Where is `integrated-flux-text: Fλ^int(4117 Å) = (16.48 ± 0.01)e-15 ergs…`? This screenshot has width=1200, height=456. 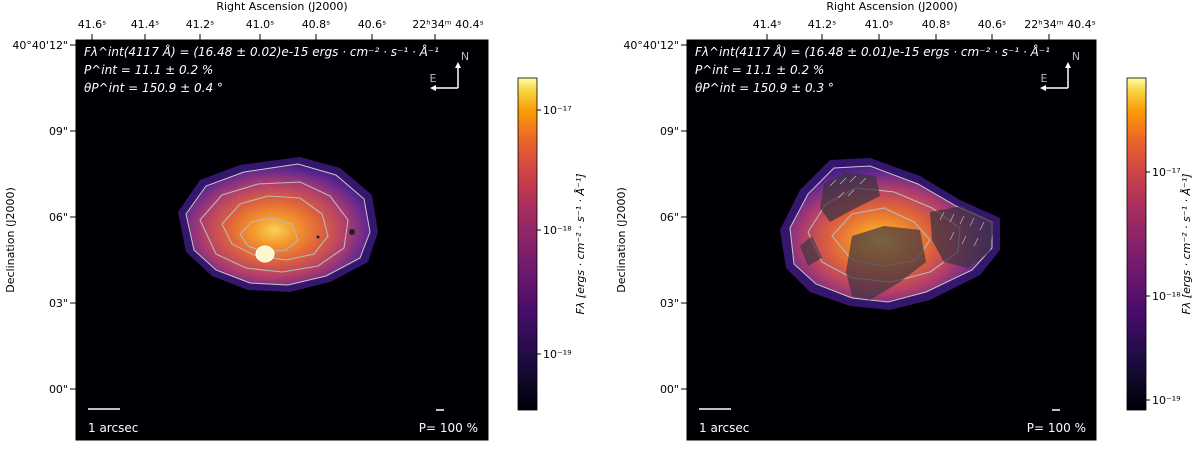
integrated-flux-text: Fλ^int(4117 Å) = (16.48 ± 0.01)e-15 ergs… is located at coordinates (872, 51).